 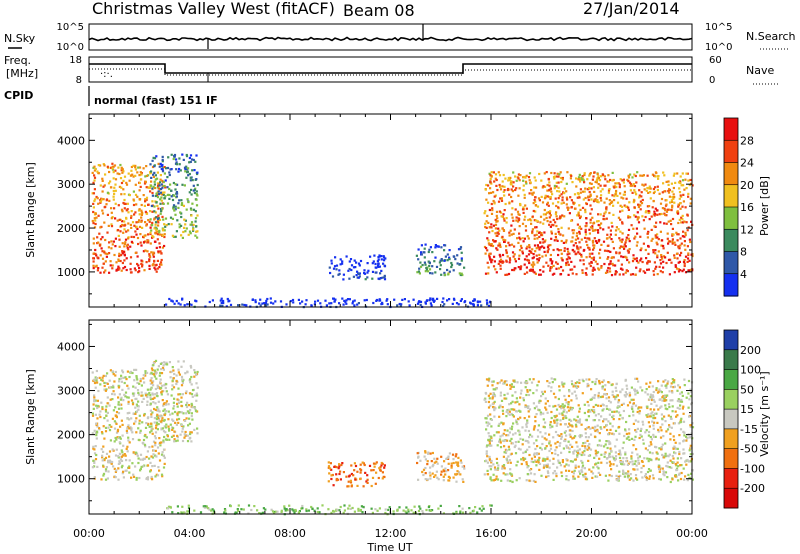 I want to click on y-tick-label: 3000, so click(x=71, y=184).